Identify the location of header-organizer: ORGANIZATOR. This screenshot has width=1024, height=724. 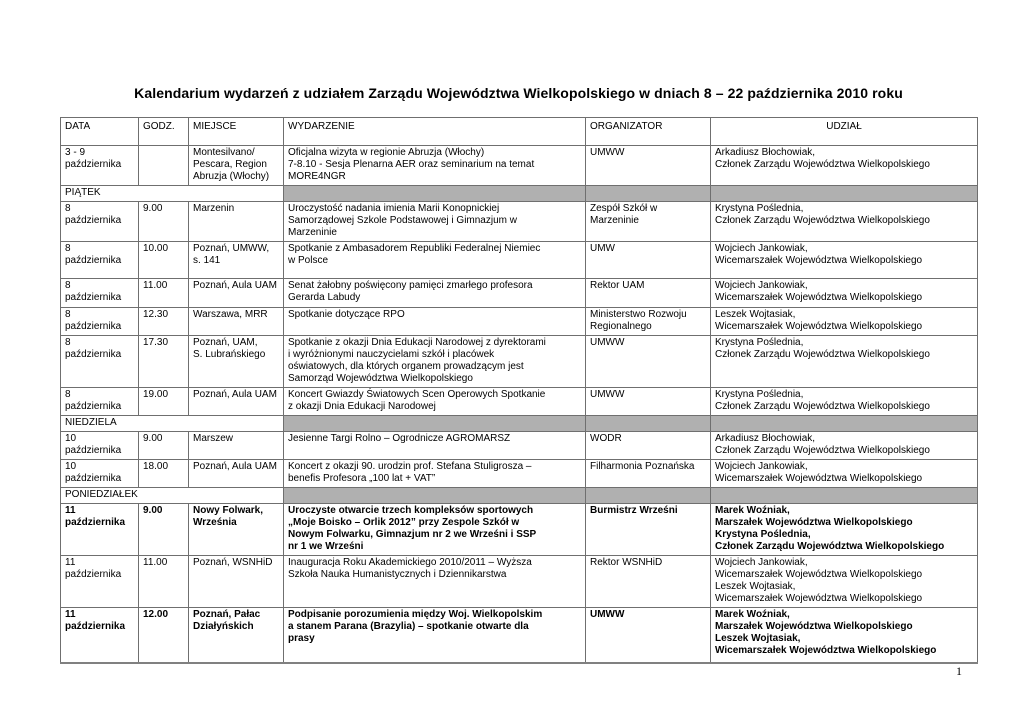
(648, 131).